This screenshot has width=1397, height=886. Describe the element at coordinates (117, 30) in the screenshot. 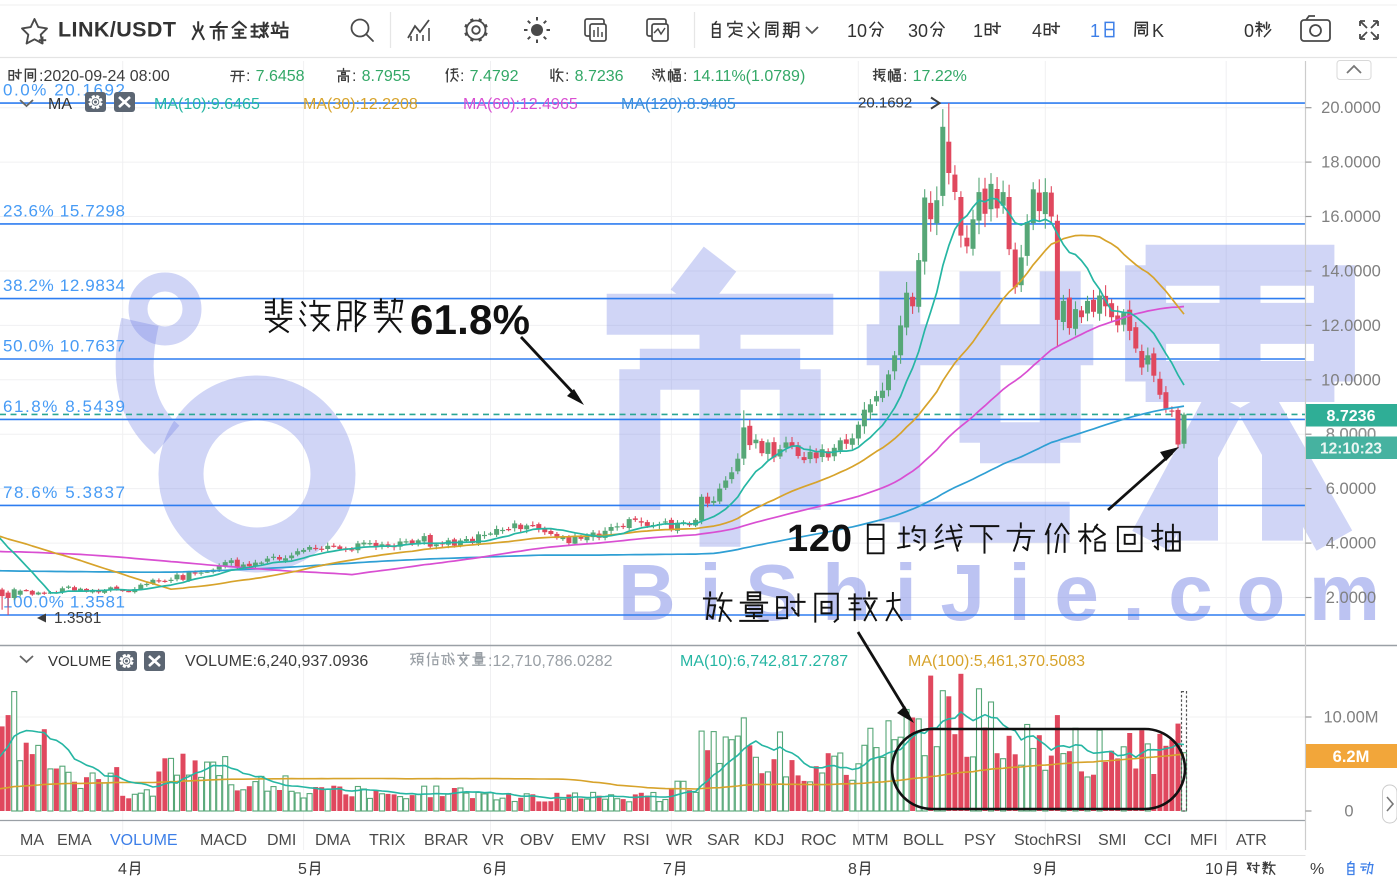

I see `svg-text: LINK/USDT` at that location.